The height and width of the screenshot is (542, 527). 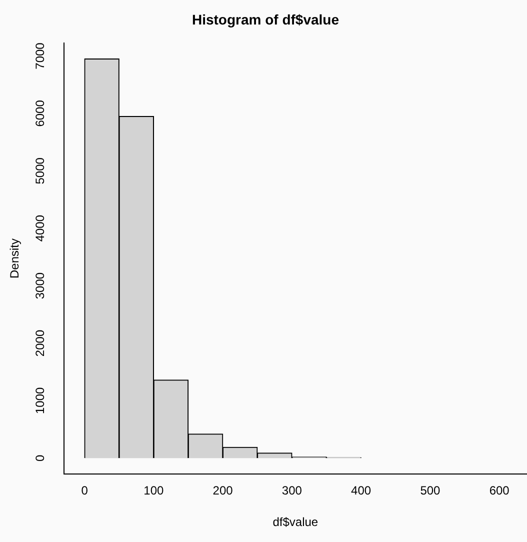 I want to click on y-tick-label: 2000, so click(x=39, y=343).